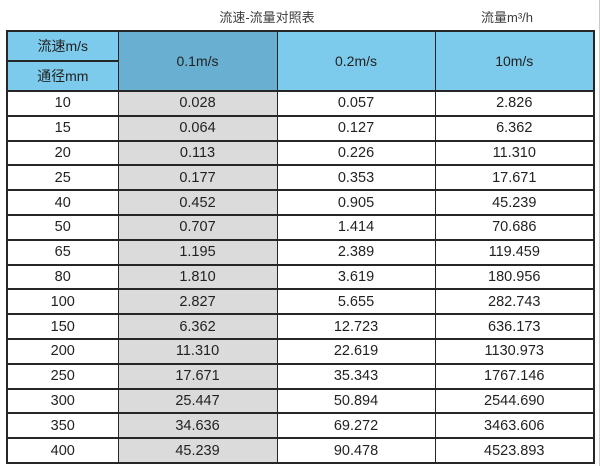  Describe the element at coordinates (62, 153) in the screenshot. I see `diameter-cell: 20` at that location.